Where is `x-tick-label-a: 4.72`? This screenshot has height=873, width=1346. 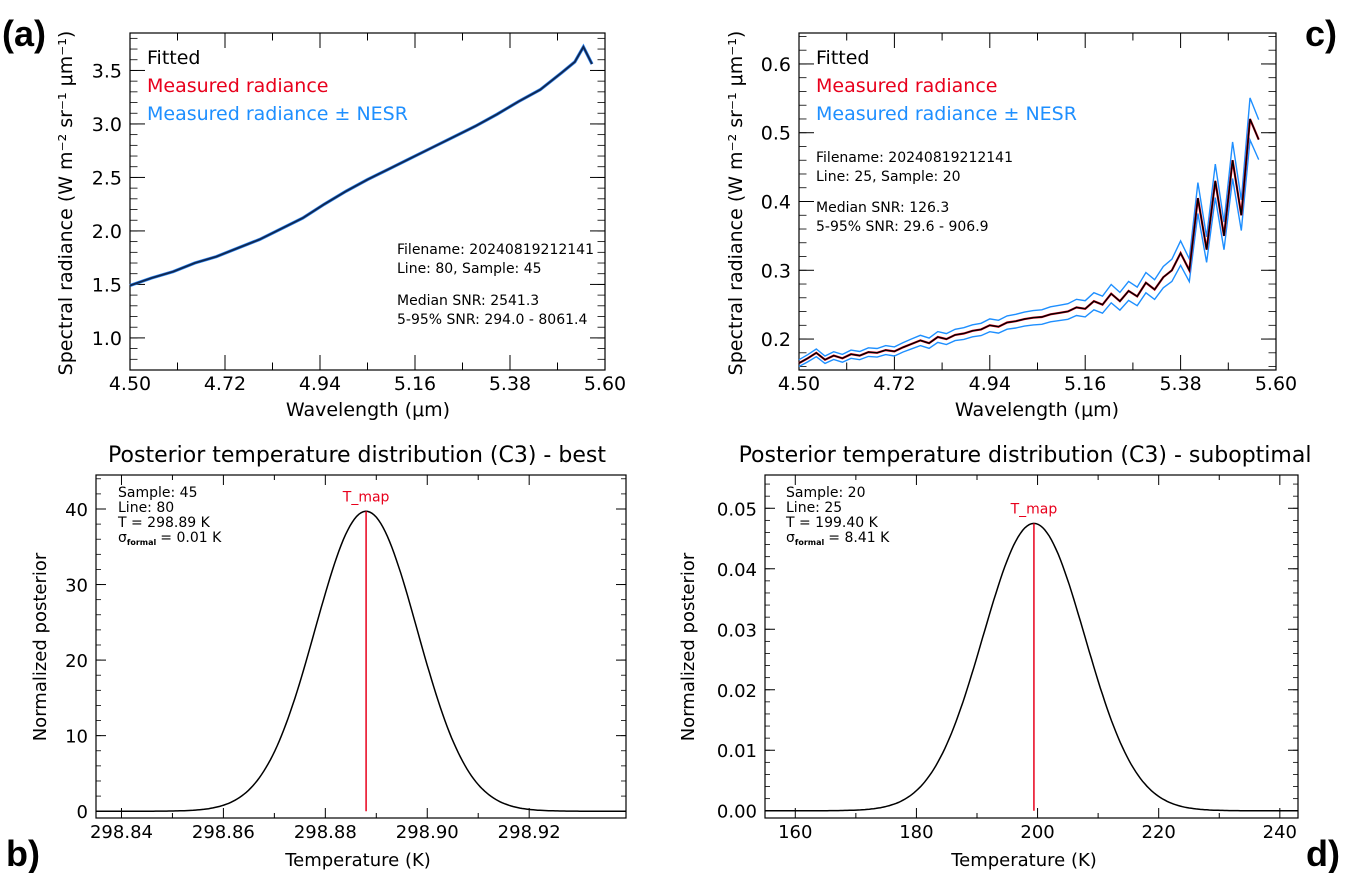 x-tick-label-a: 4.72 is located at coordinates (225, 384).